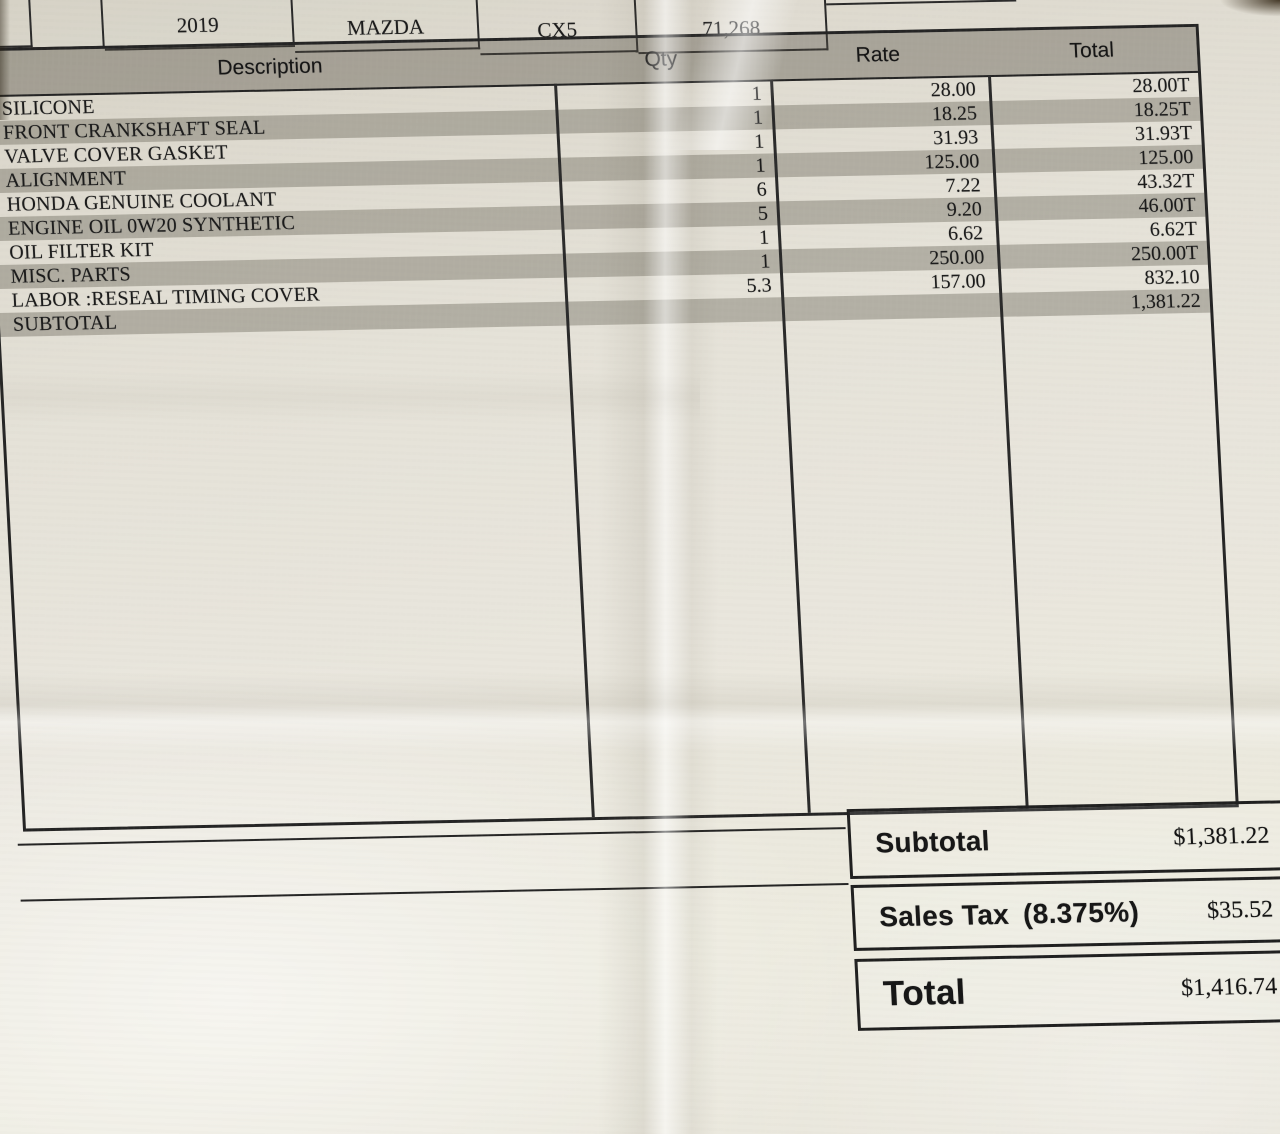 Image resolution: width=1280 pixels, height=1134 pixels. What do you see at coordinates (1081, 913) in the screenshot?
I see `sales-tax-rate: (8.375%)` at bounding box center [1081, 913].